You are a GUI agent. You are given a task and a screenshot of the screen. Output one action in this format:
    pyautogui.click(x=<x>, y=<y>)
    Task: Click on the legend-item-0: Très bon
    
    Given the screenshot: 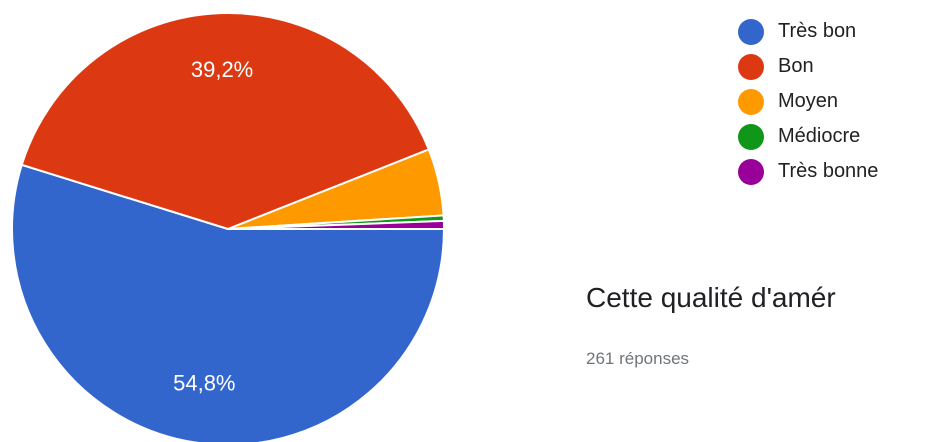 What is the action you would take?
    pyautogui.click(x=808, y=31)
    